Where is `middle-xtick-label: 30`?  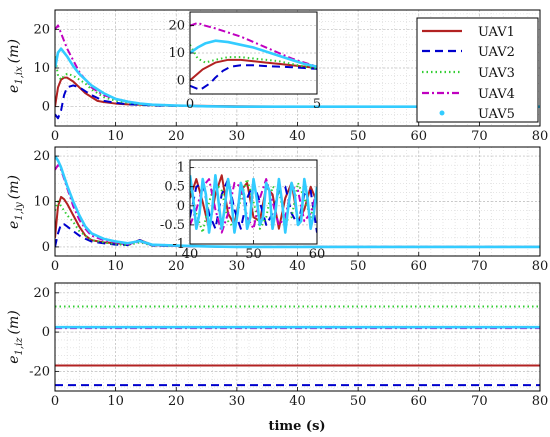
middle-xtick-label: 30 is located at coordinates (237, 266).